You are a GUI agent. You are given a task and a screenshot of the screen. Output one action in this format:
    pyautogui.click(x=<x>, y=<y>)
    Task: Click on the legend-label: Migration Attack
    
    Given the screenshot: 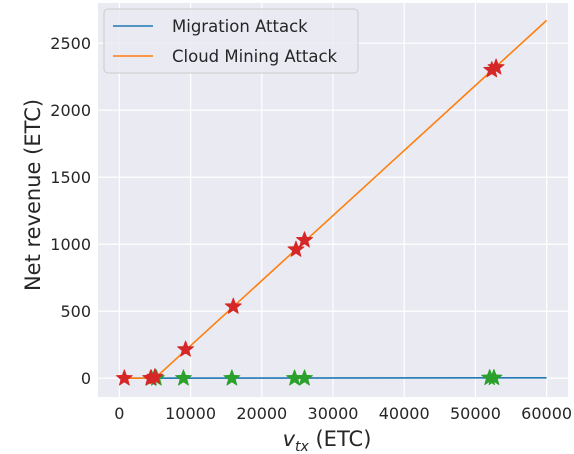 What is the action you would take?
    pyautogui.click(x=240, y=26)
    